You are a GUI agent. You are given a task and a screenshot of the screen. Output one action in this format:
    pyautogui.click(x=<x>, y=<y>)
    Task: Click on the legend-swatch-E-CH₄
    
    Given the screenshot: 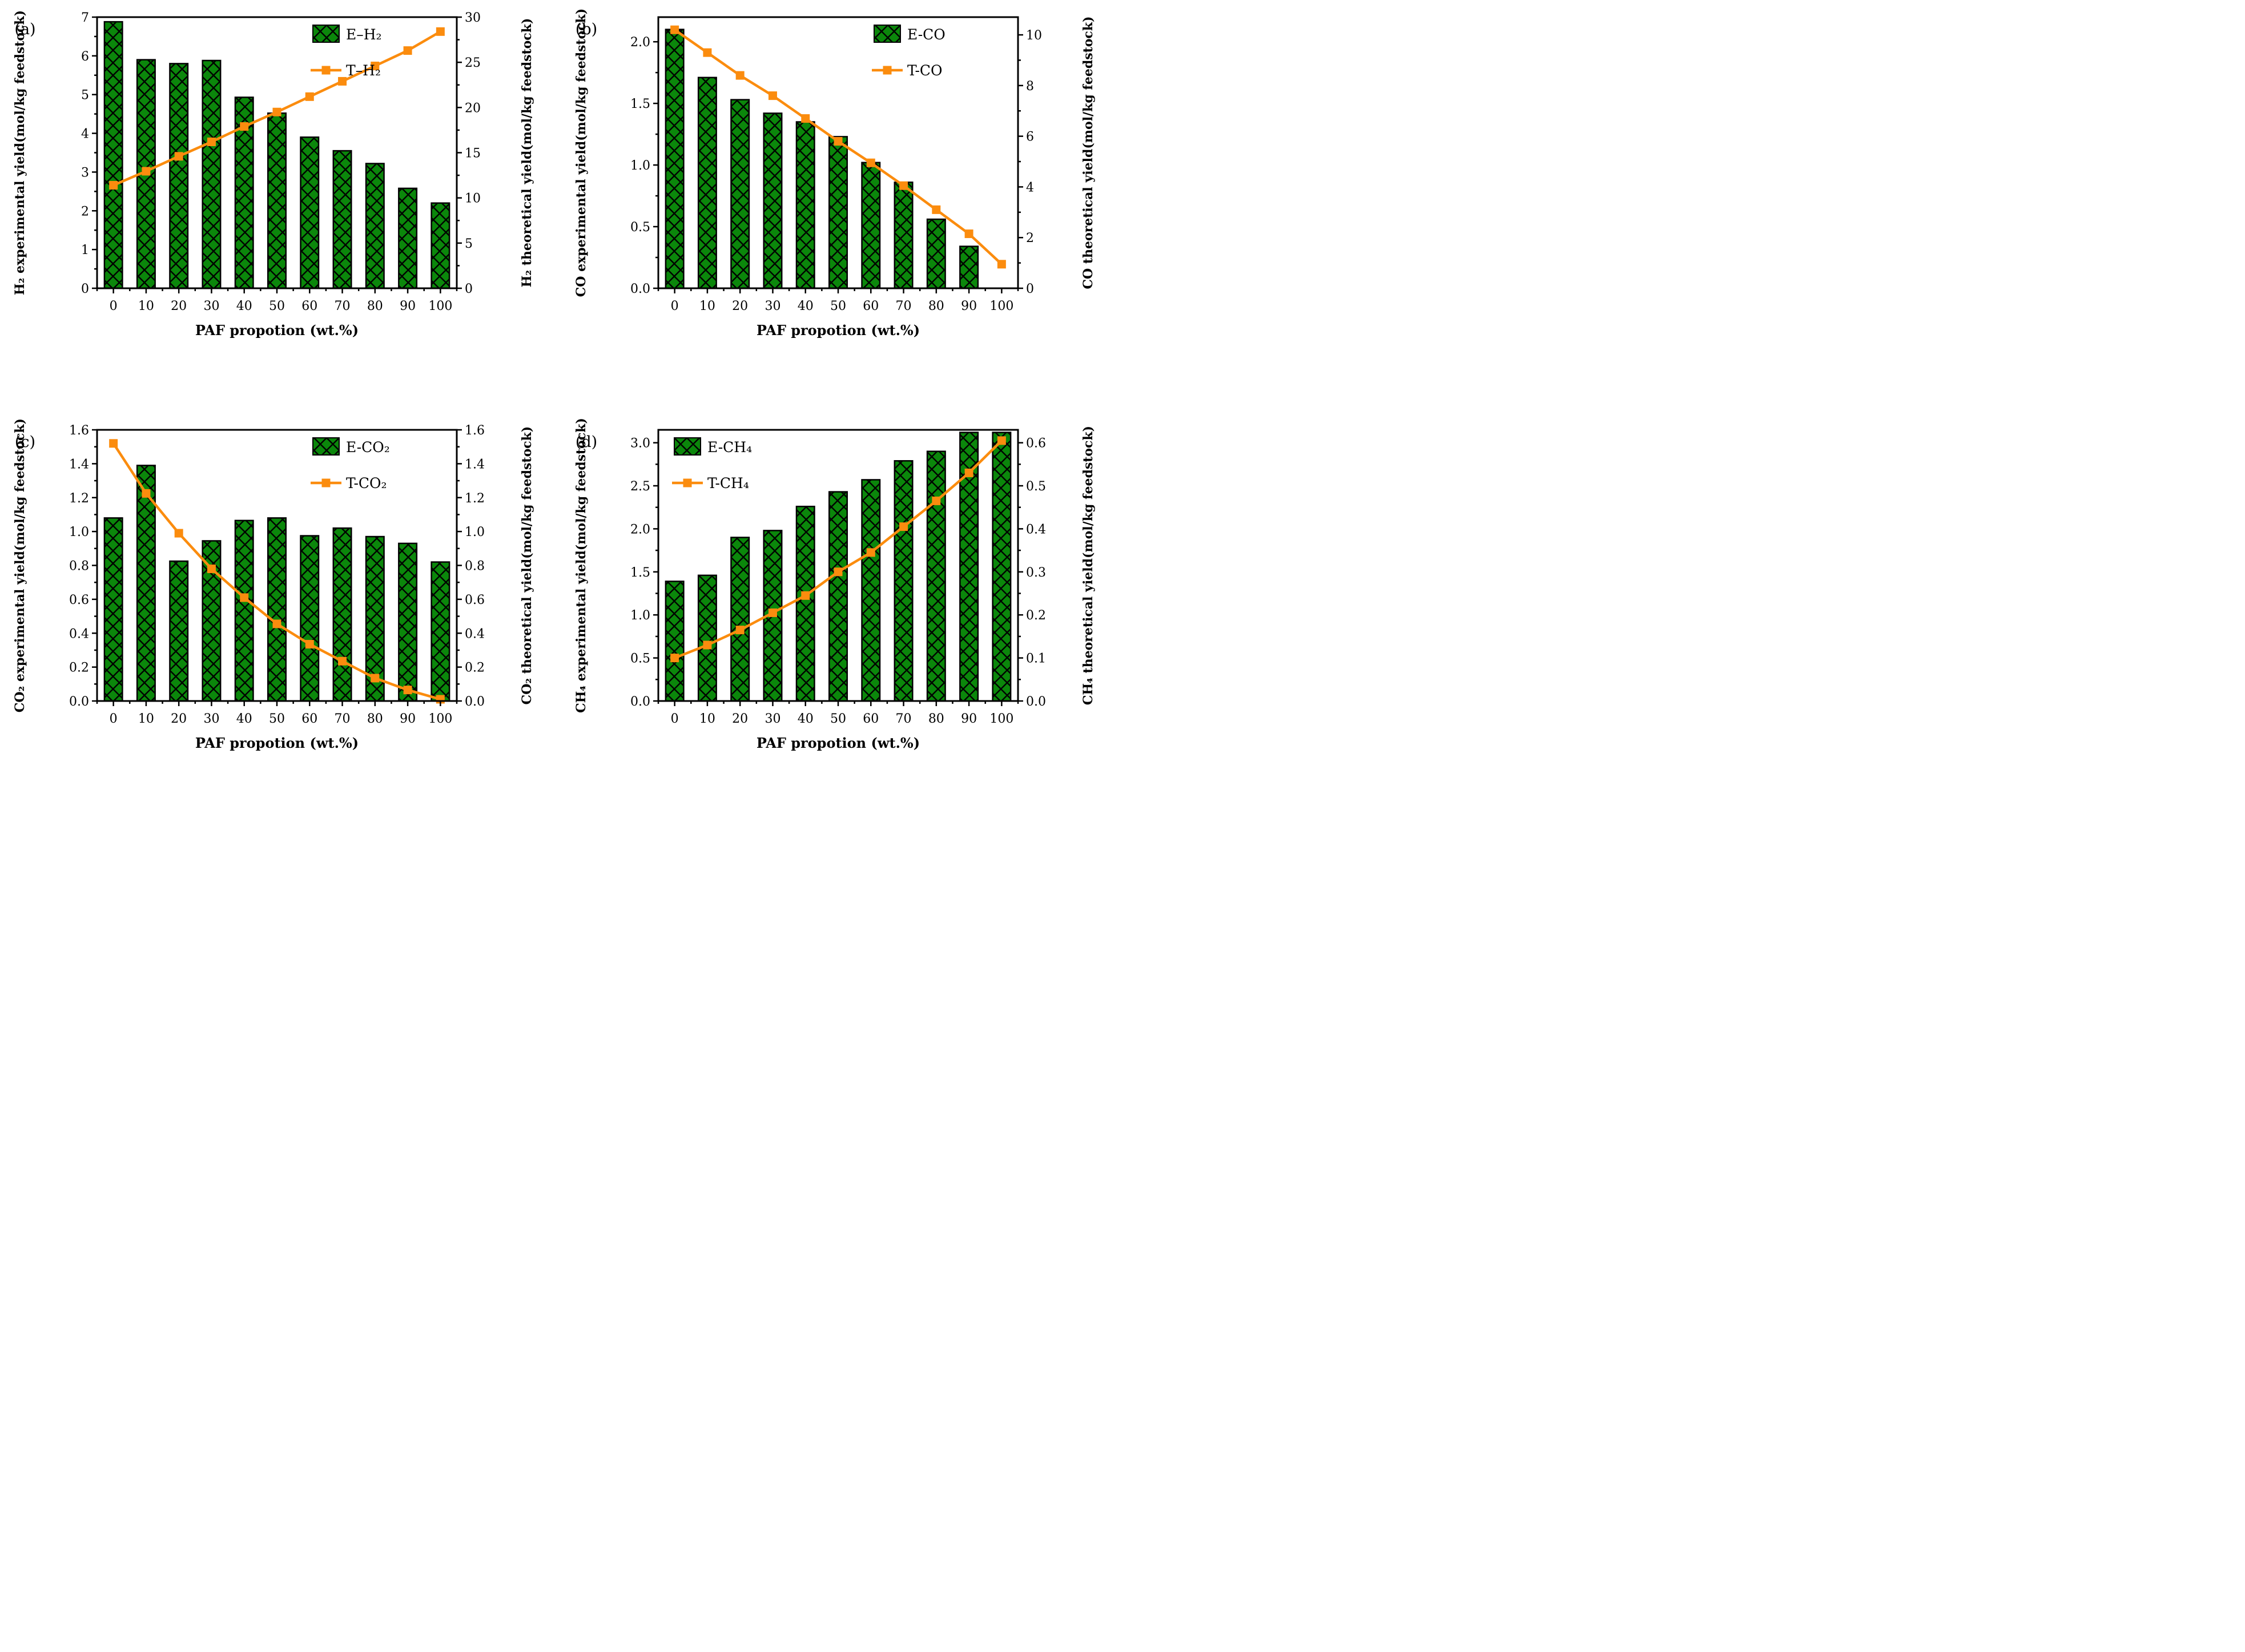 What is the action you would take?
    pyautogui.click(x=687, y=446)
    